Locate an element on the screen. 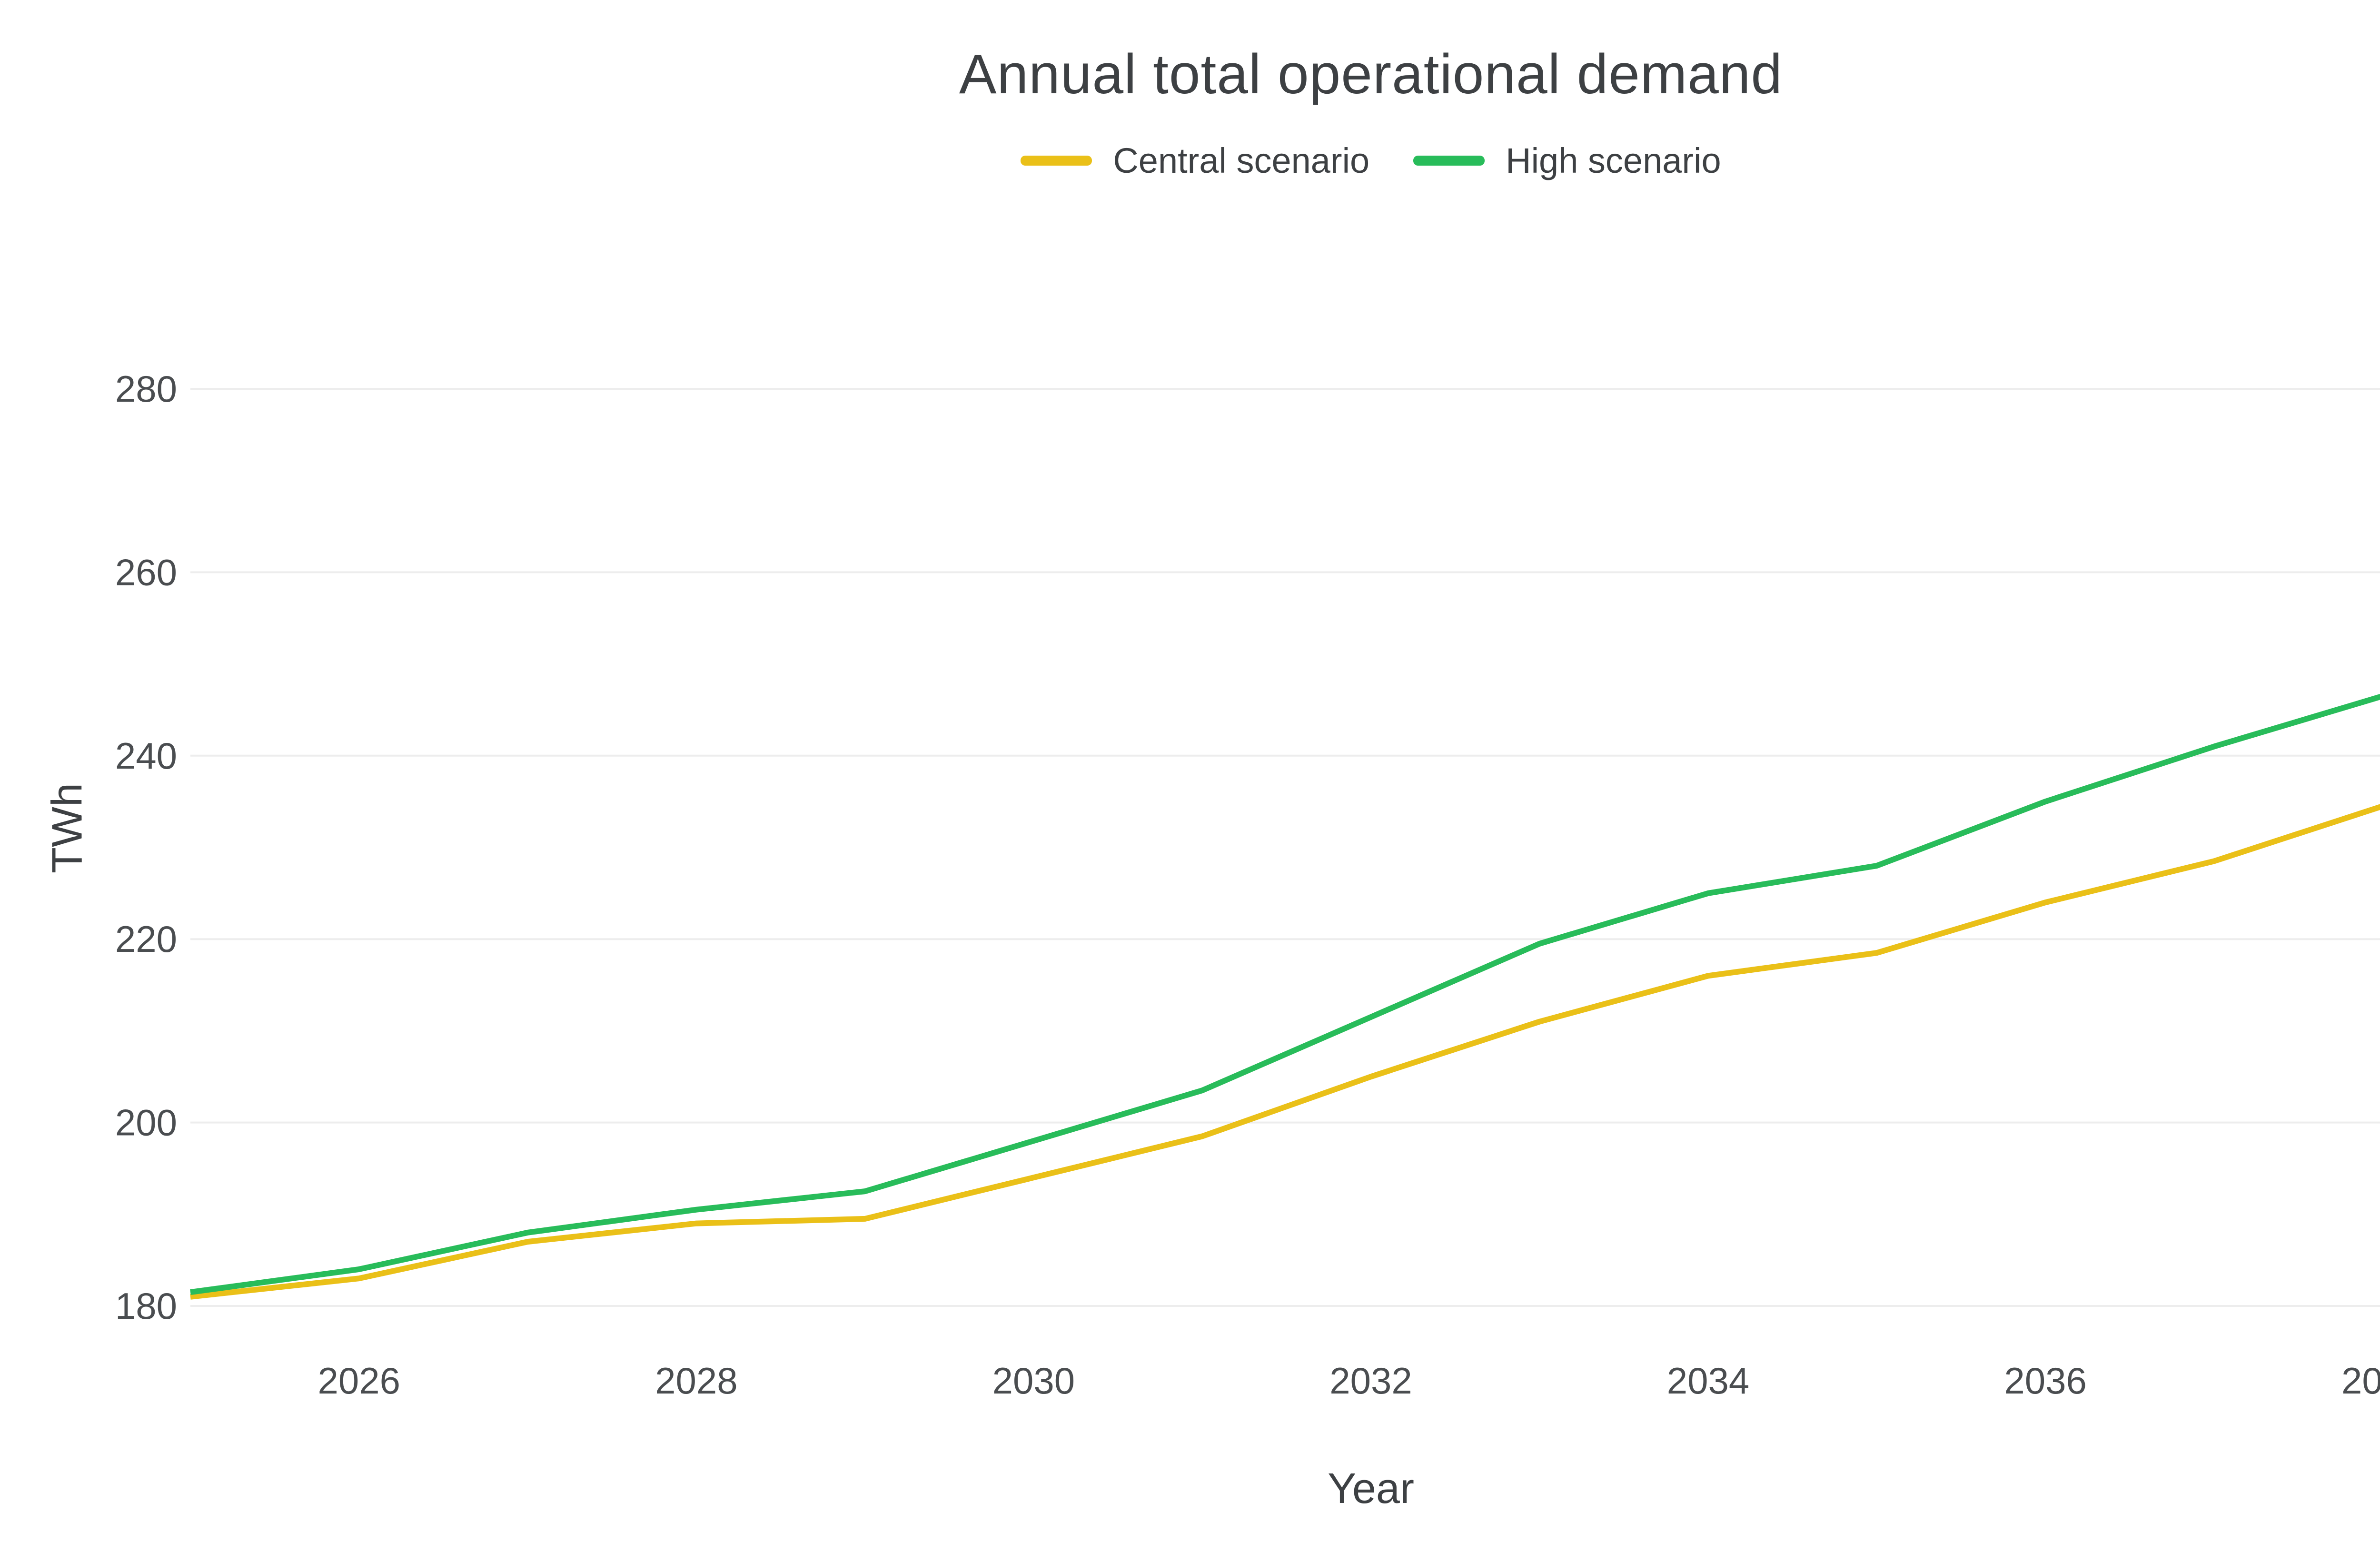  y-tick-260: 260 is located at coordinates (146, 572).